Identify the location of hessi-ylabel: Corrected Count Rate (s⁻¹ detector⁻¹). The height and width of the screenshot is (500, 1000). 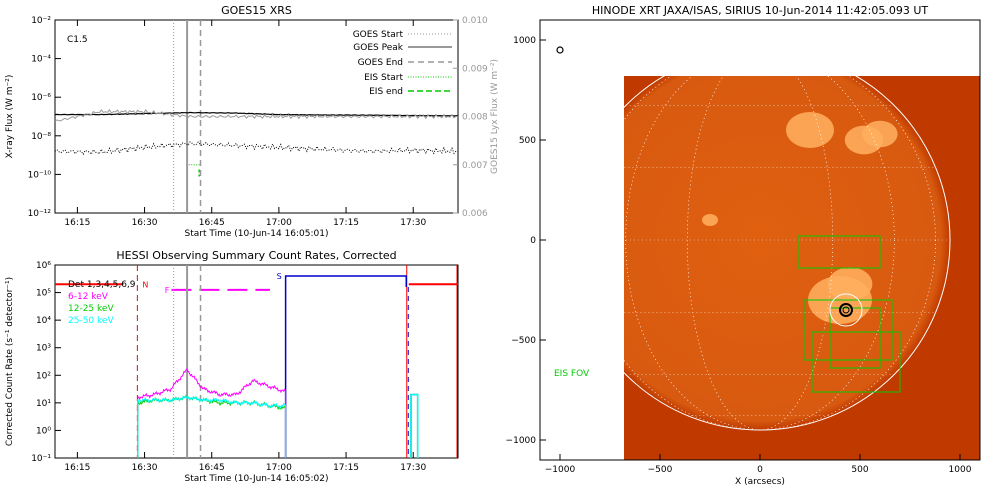
(10, 361).